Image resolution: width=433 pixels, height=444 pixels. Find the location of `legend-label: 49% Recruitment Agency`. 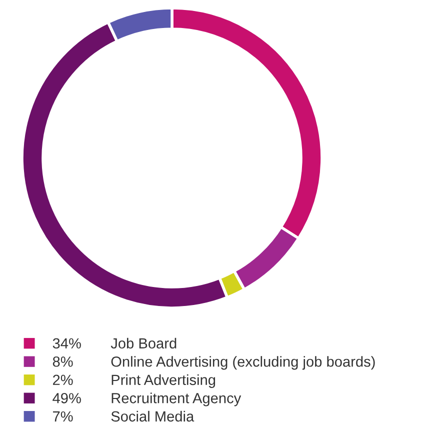

legend-label: 49% Recruitment Agency is located at coordinates (147, 399).